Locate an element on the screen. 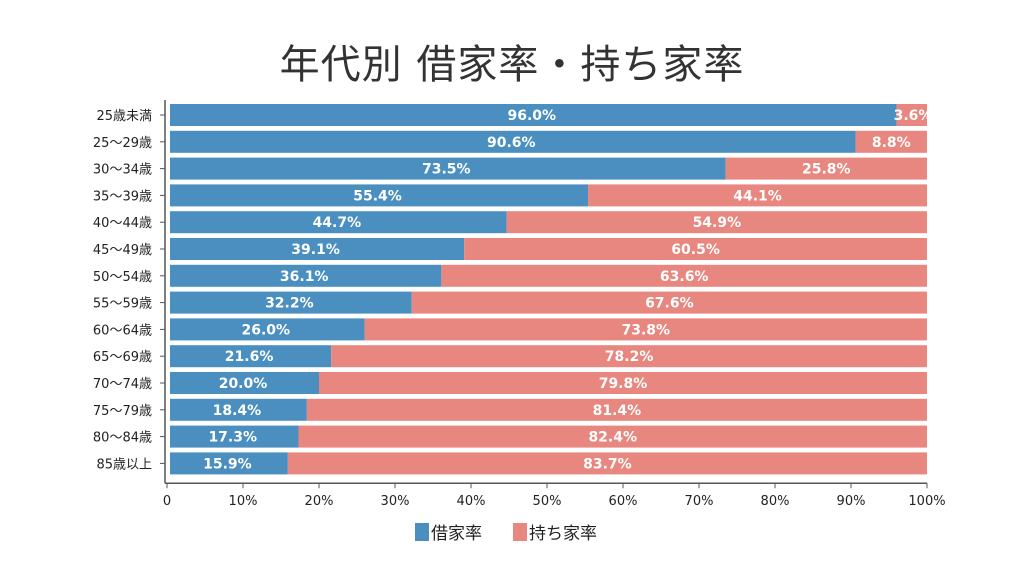 This screenshot has width=1024, height=576. data-label-own: 73.8% is located at coordinates (646, 330).